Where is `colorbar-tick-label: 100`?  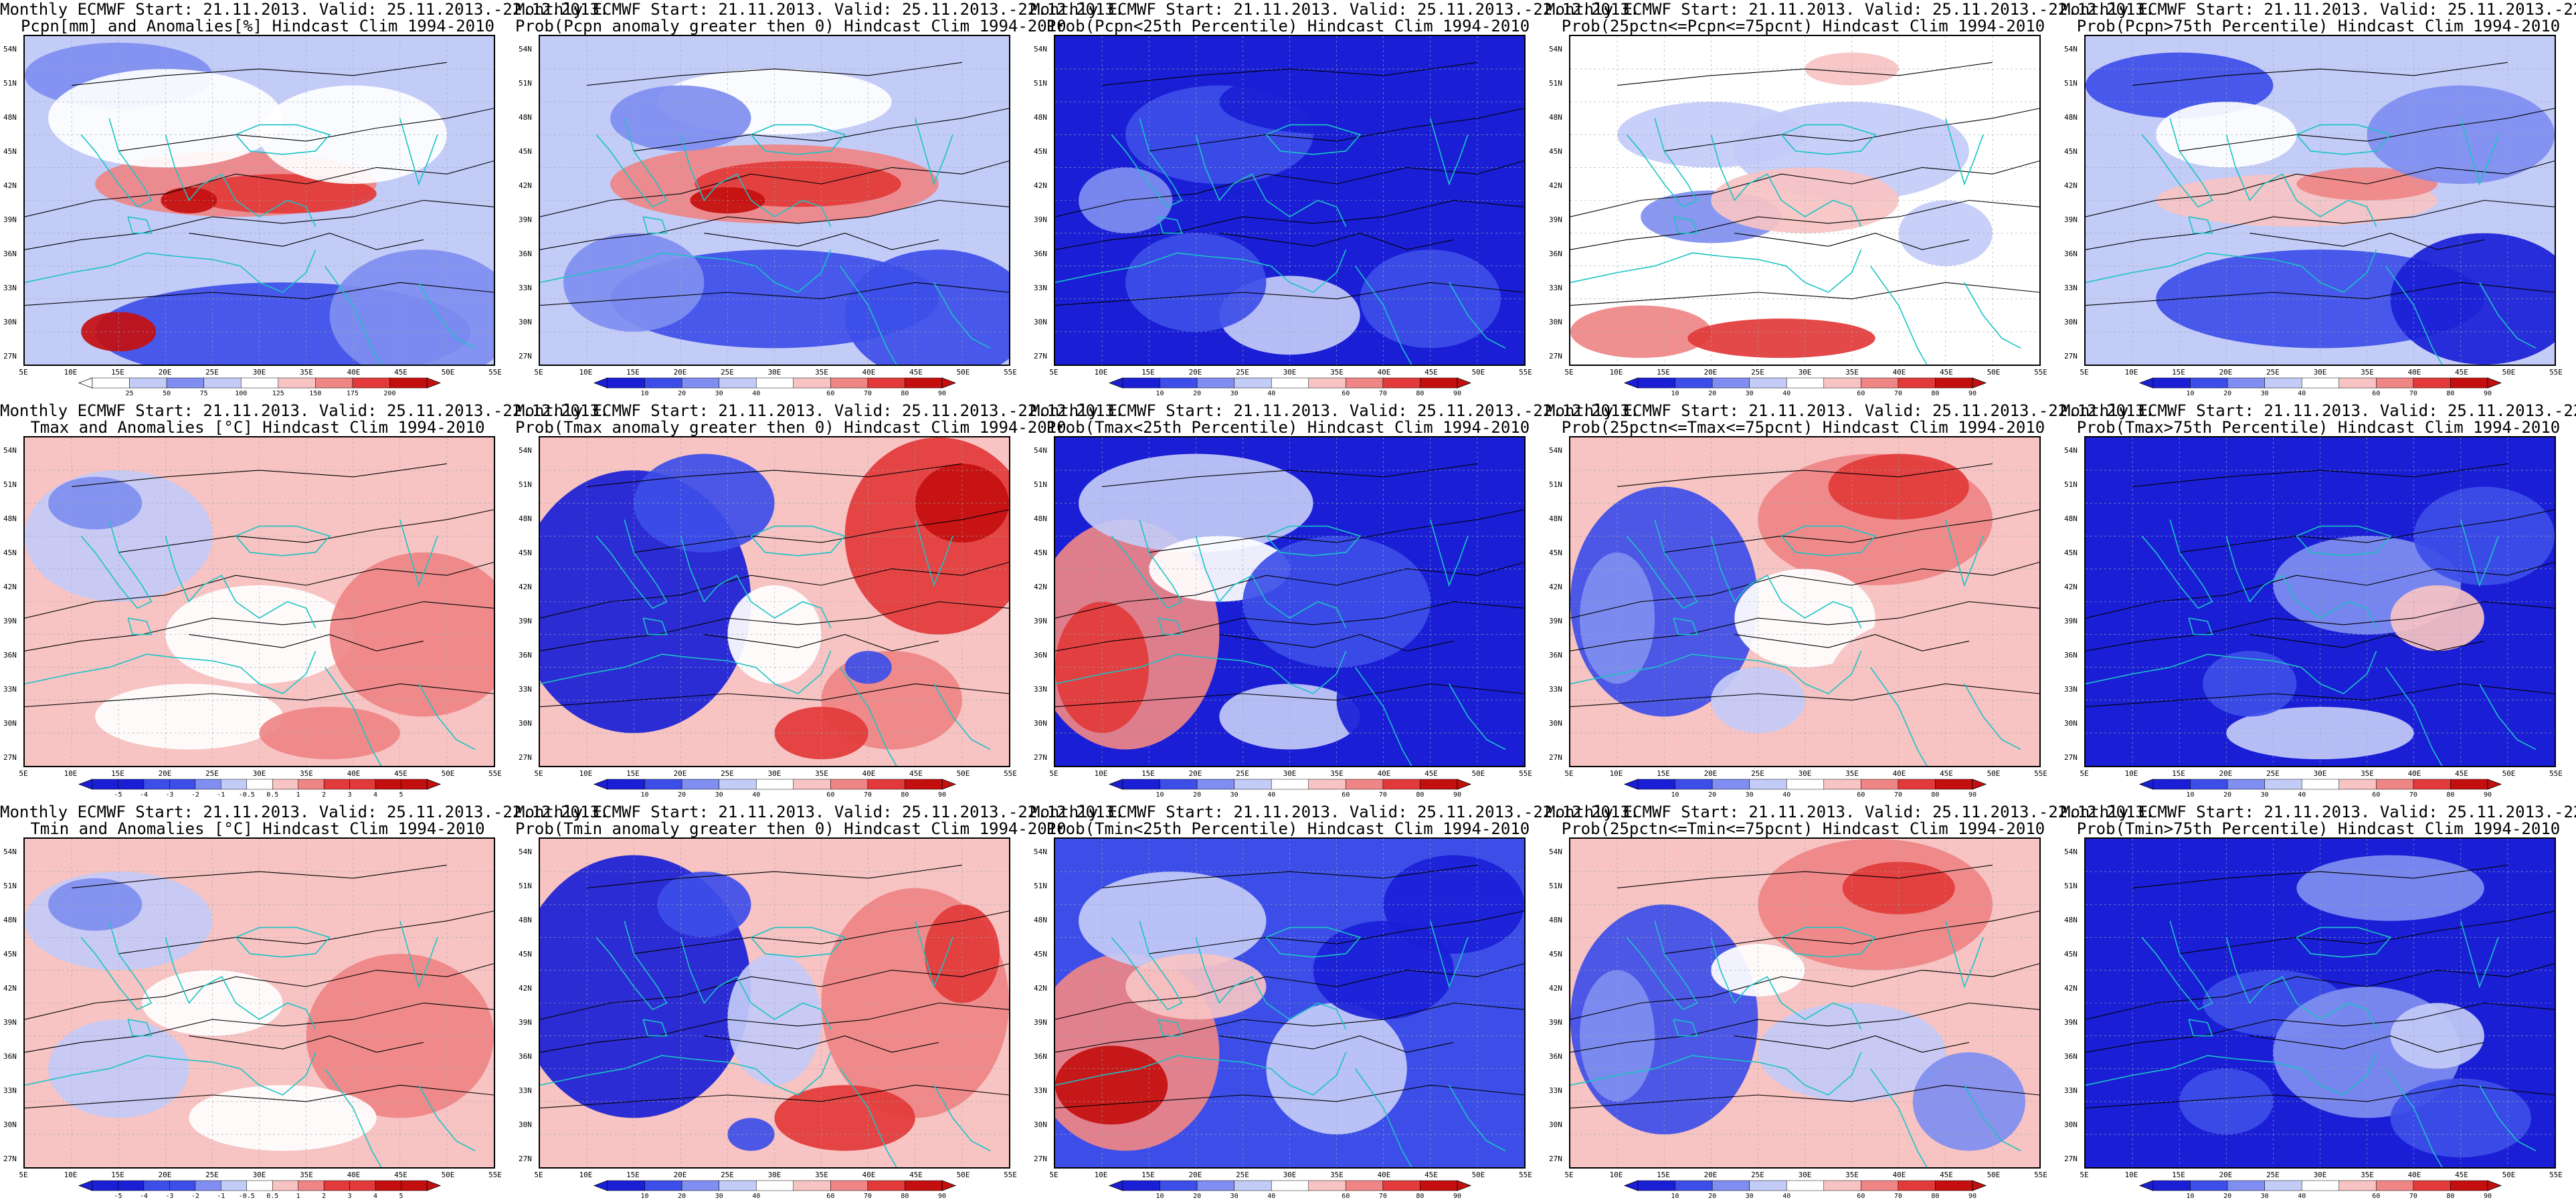 colorbar-tick-label: 100 is located at coordinates (241, 393).